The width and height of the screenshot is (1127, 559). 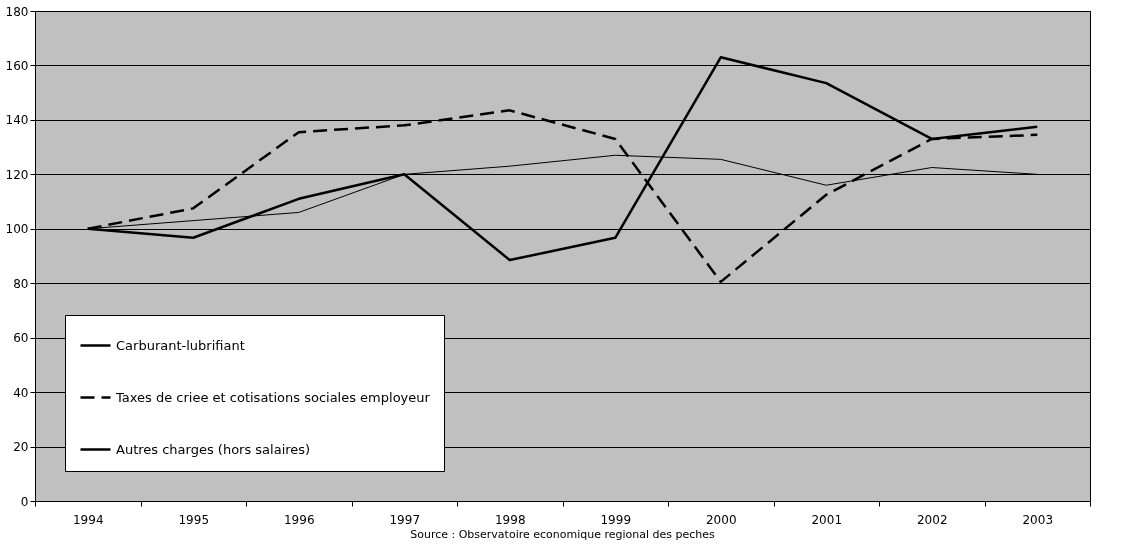 I want to click on x-tick-label: 1997, so click(x=405, y=519).